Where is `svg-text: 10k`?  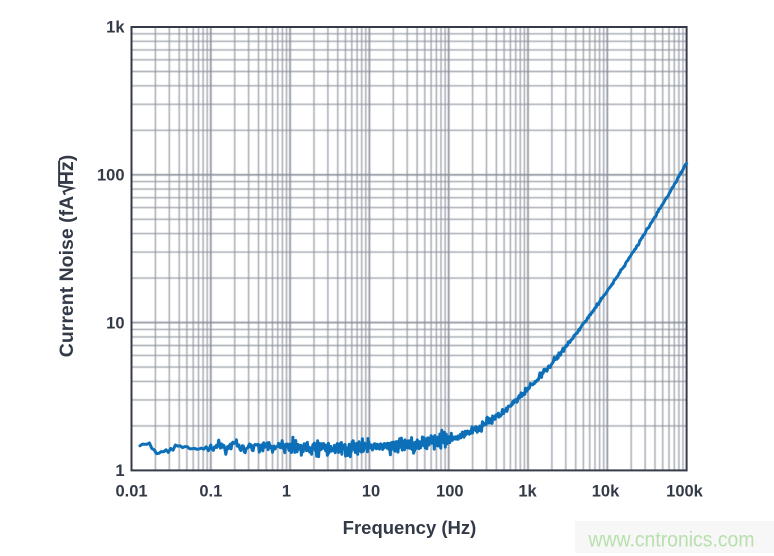
svg-text: 10k is located at coordinates (606, 492).